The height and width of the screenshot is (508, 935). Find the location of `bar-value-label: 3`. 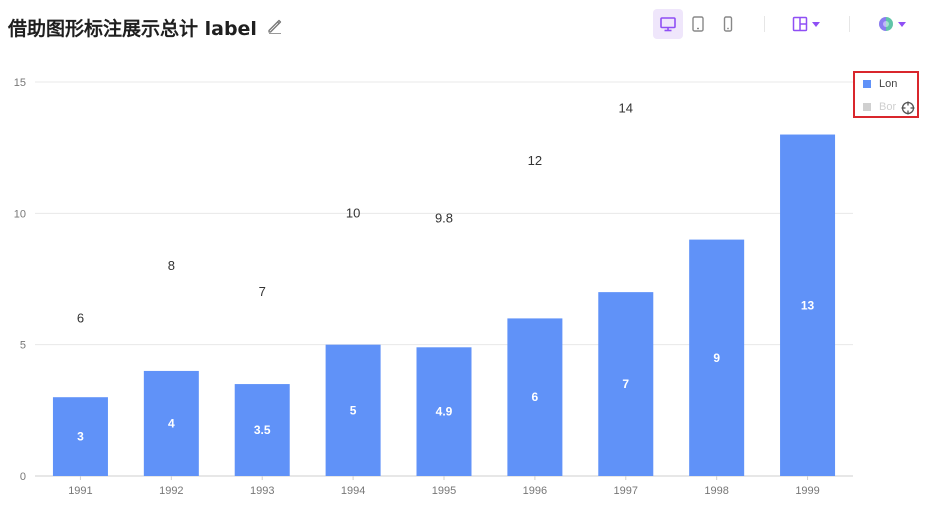

bar-value-label: 3 is located at coordinates (80, 437).